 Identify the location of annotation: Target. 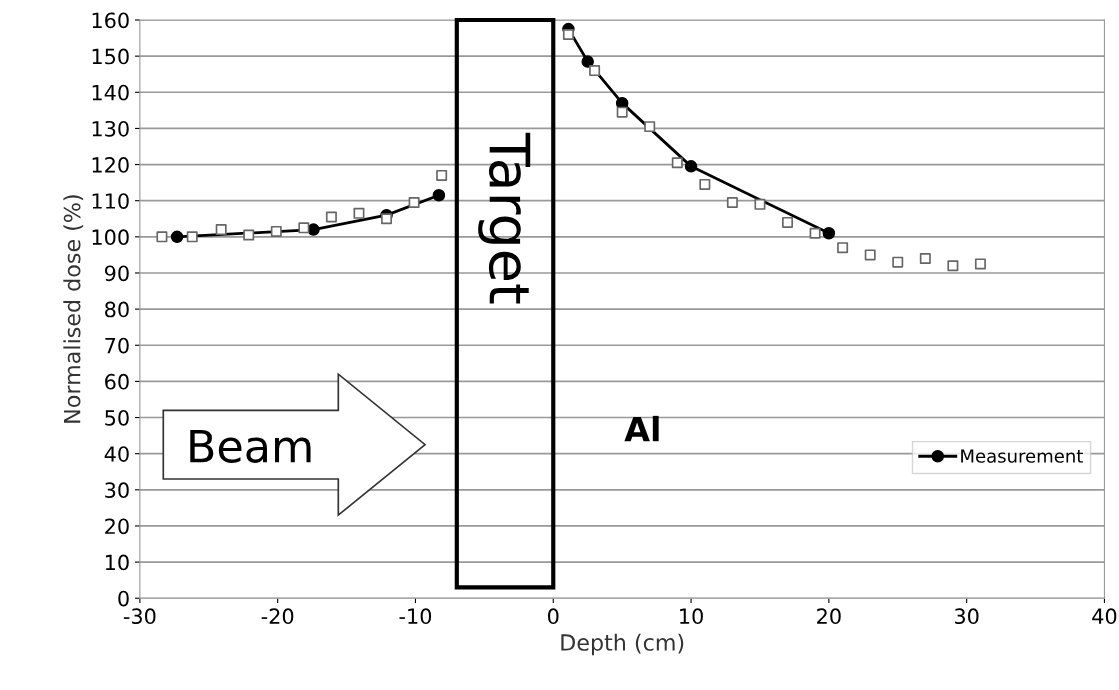
(504, 218).